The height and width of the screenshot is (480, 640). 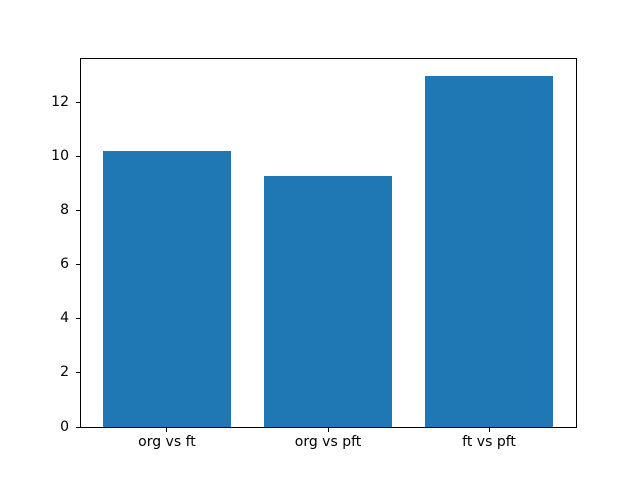 I want to click on y-tick-label: 0, so click(x=64, y=426).